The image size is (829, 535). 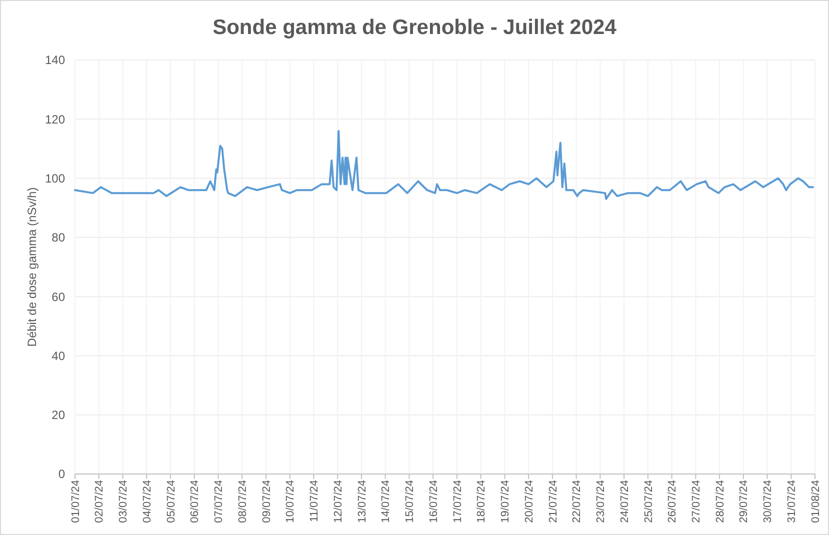 I want to click on x-tick-label: 07/07/24, so click(x=219, y=501).